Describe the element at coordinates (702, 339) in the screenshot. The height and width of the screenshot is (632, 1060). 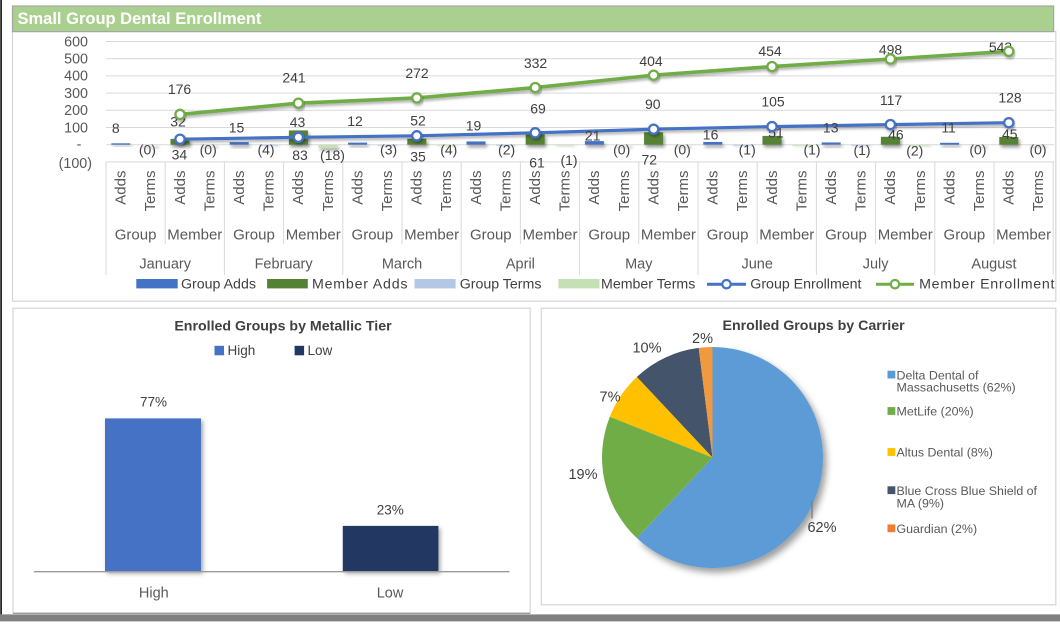
I see `svg-text: 2%` at that location.